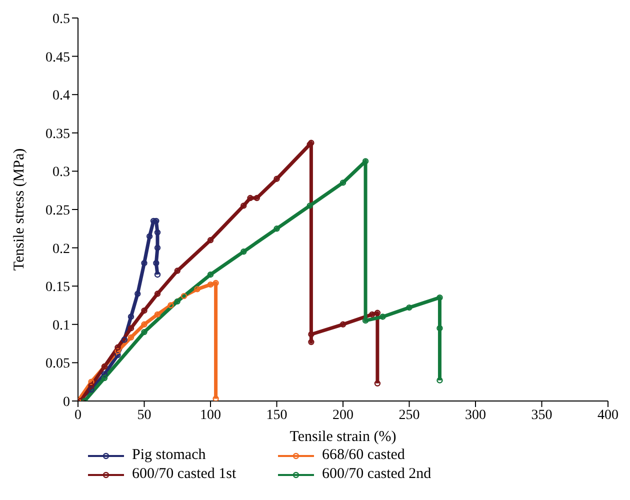  Describe the element at coordinates (169, 455) in the screenshot. I see `legend-label: Pig stomach` at that location.